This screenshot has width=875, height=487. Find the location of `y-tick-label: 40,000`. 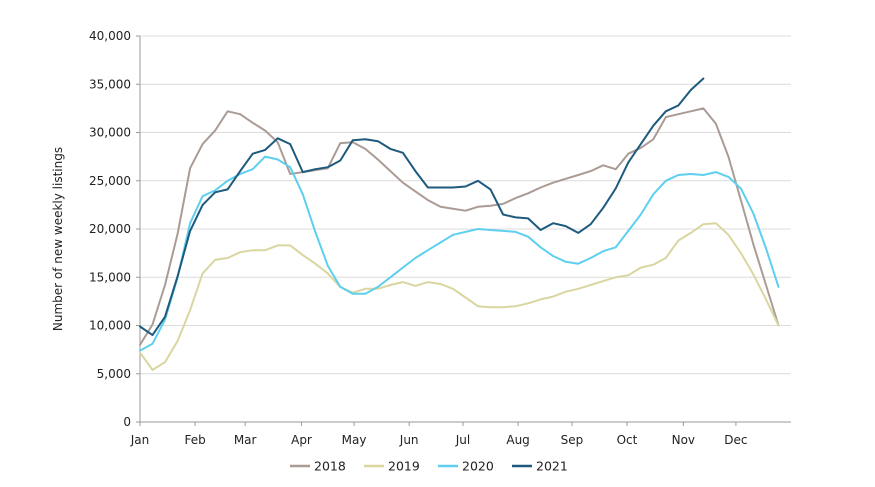

y-tick-label: 40,000 is located at coordinates (110, 36).